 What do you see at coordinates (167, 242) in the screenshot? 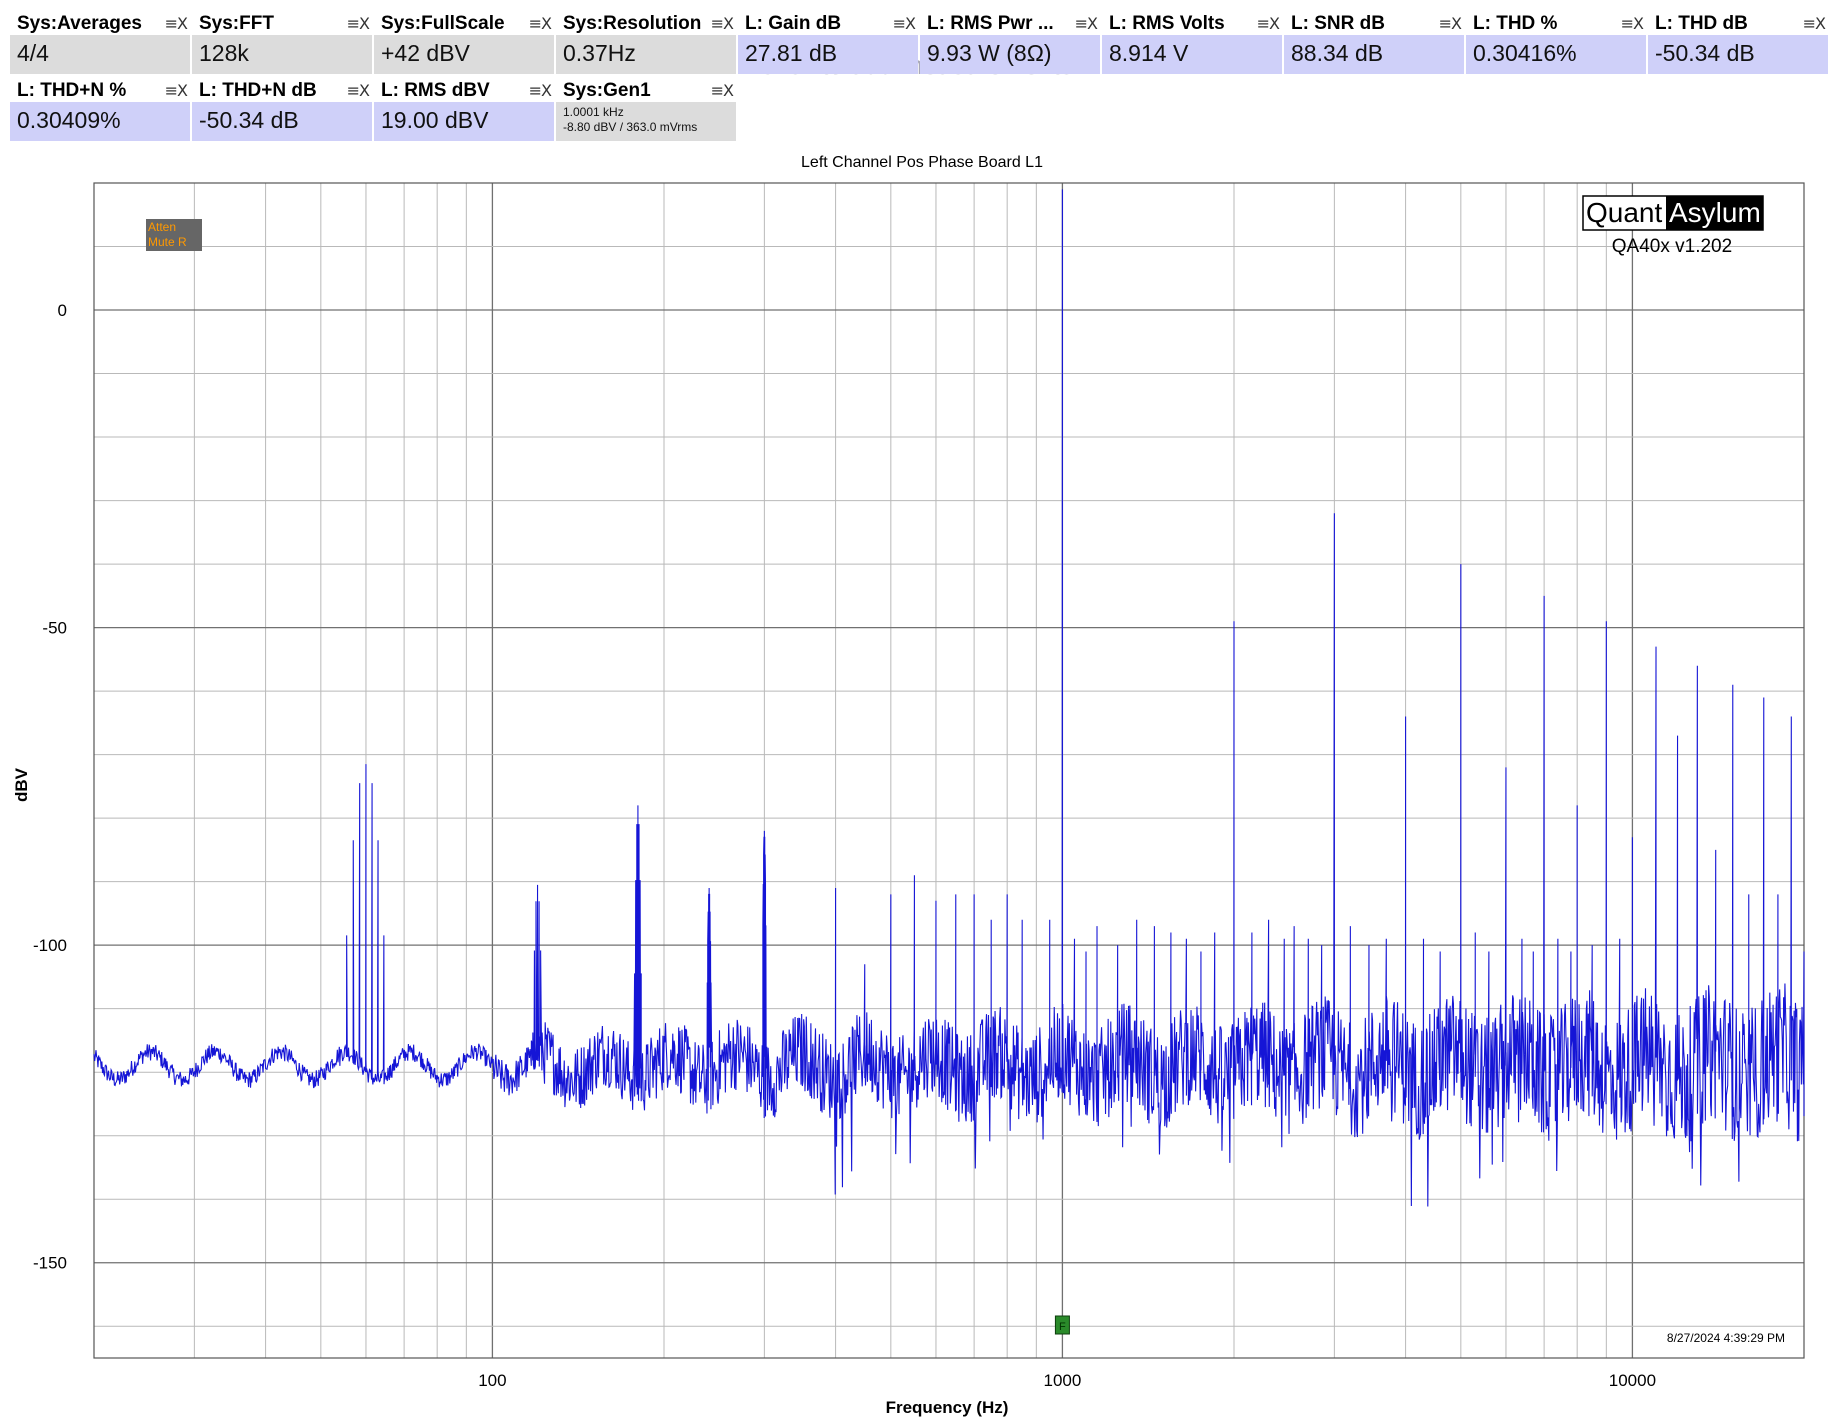
I see `status-marker-text: Mute R` at bounding box center [167, 242].